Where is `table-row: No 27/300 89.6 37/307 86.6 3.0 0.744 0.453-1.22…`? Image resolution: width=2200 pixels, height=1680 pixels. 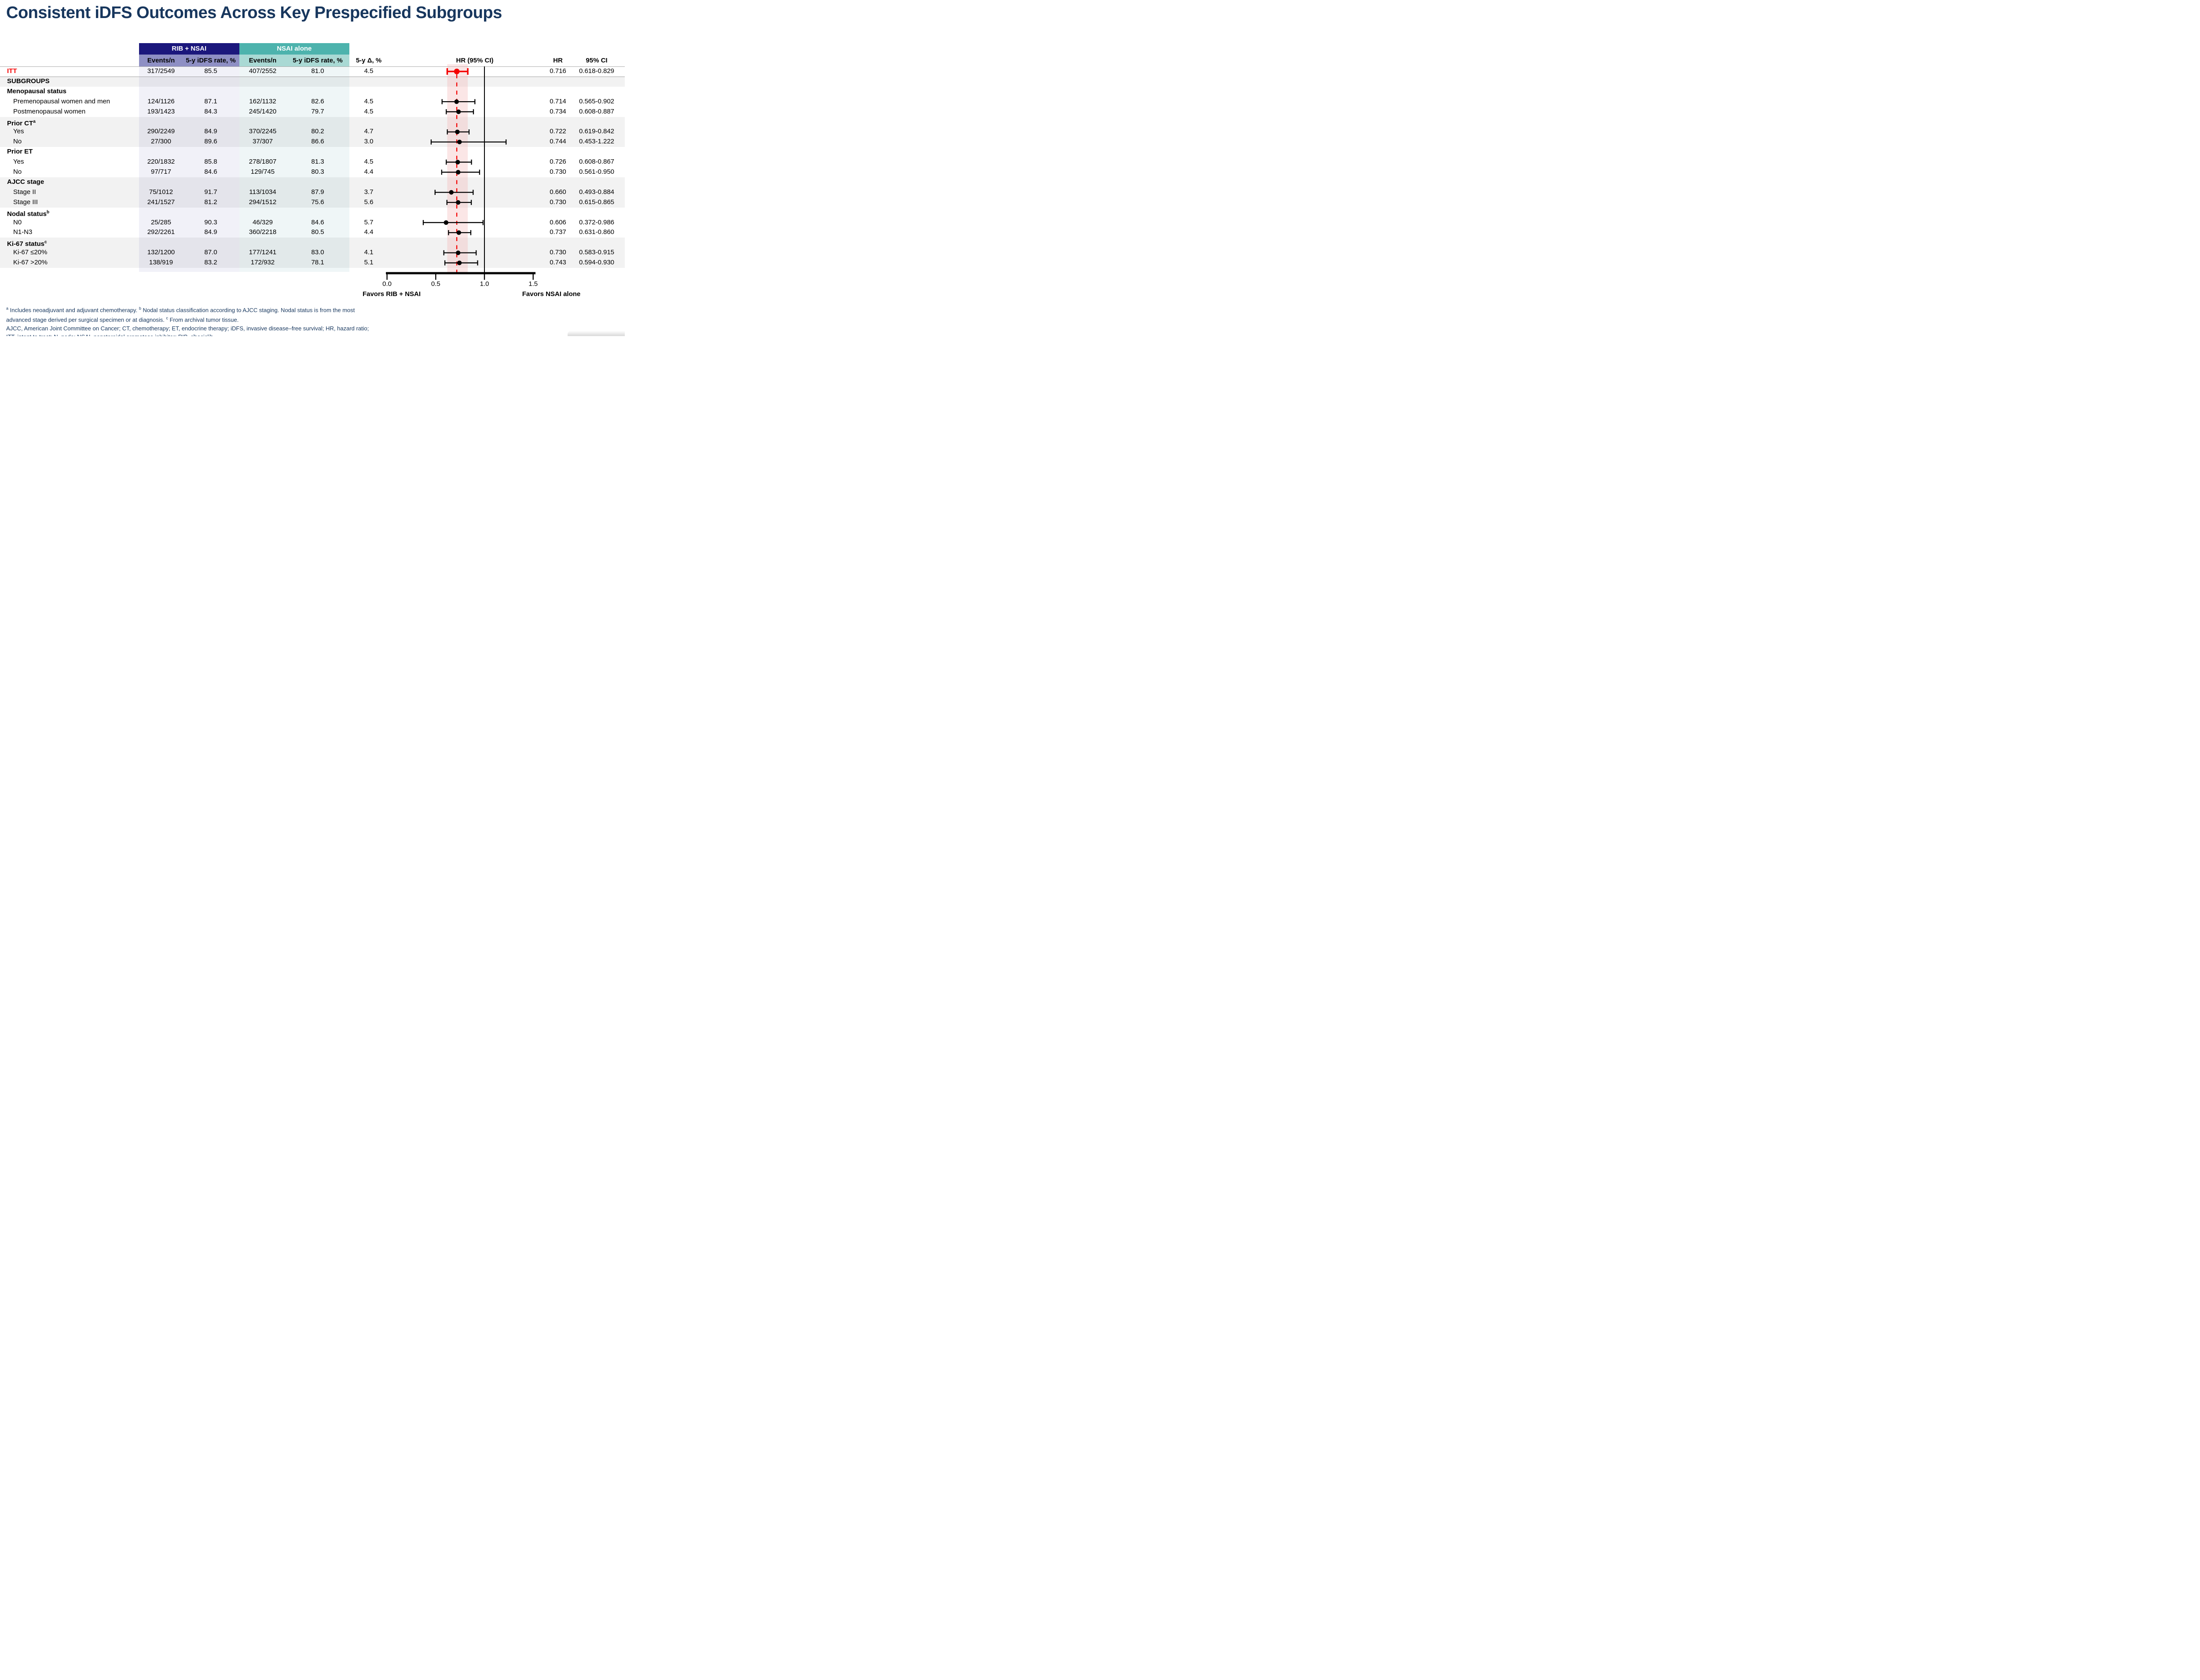 table-row: No 27/300 89.6 37/307 86.6 3.0 0.744 0.453-1.22… is located at coordinates (312, 142).